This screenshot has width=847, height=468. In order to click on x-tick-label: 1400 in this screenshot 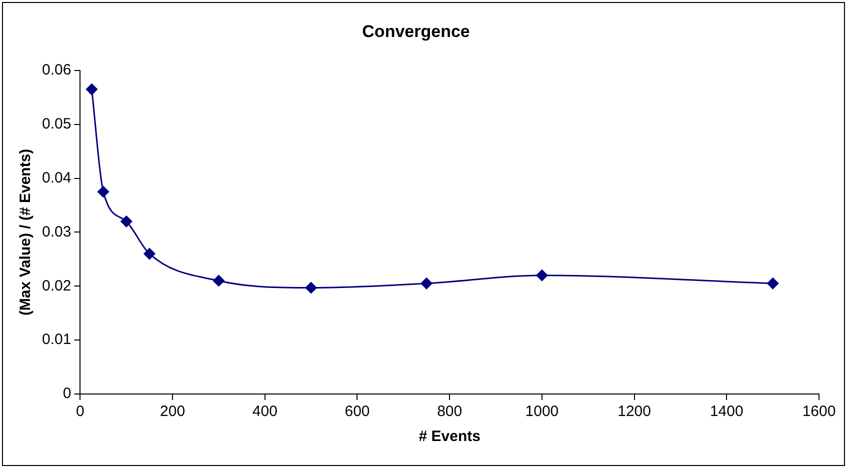, I will do `click(727, 411)`.